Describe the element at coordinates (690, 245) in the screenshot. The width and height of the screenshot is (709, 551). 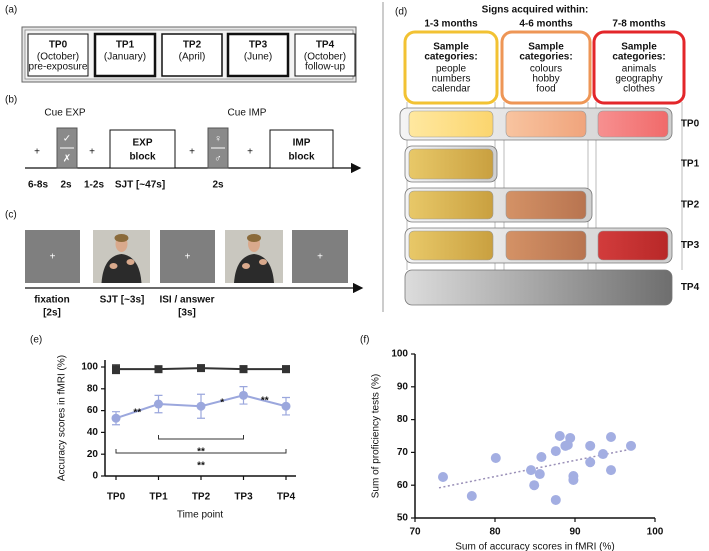
I see `row-label: TP3` at that location.